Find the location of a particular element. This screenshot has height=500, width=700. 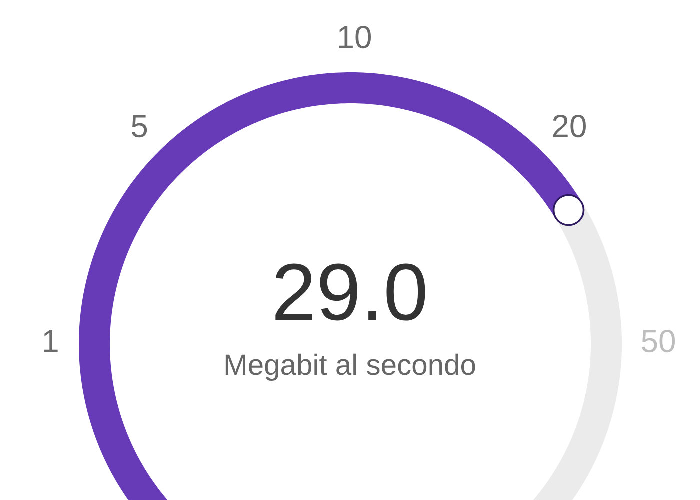

text: 50 is located at coordinates (659, 341).